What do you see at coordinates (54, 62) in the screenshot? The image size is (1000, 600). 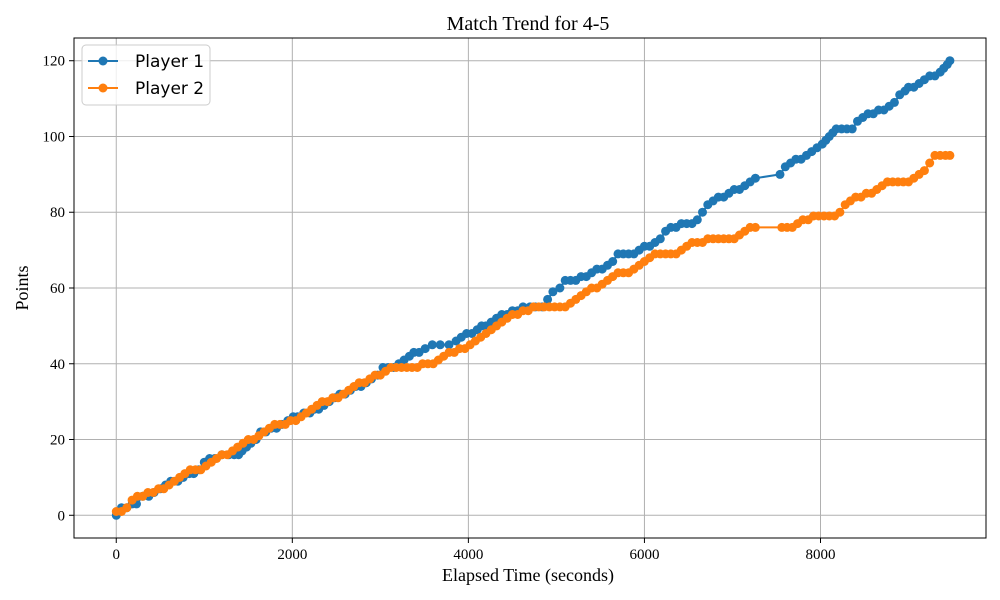 I see `y-tick-label: 120` at bounding box center [54, 62].